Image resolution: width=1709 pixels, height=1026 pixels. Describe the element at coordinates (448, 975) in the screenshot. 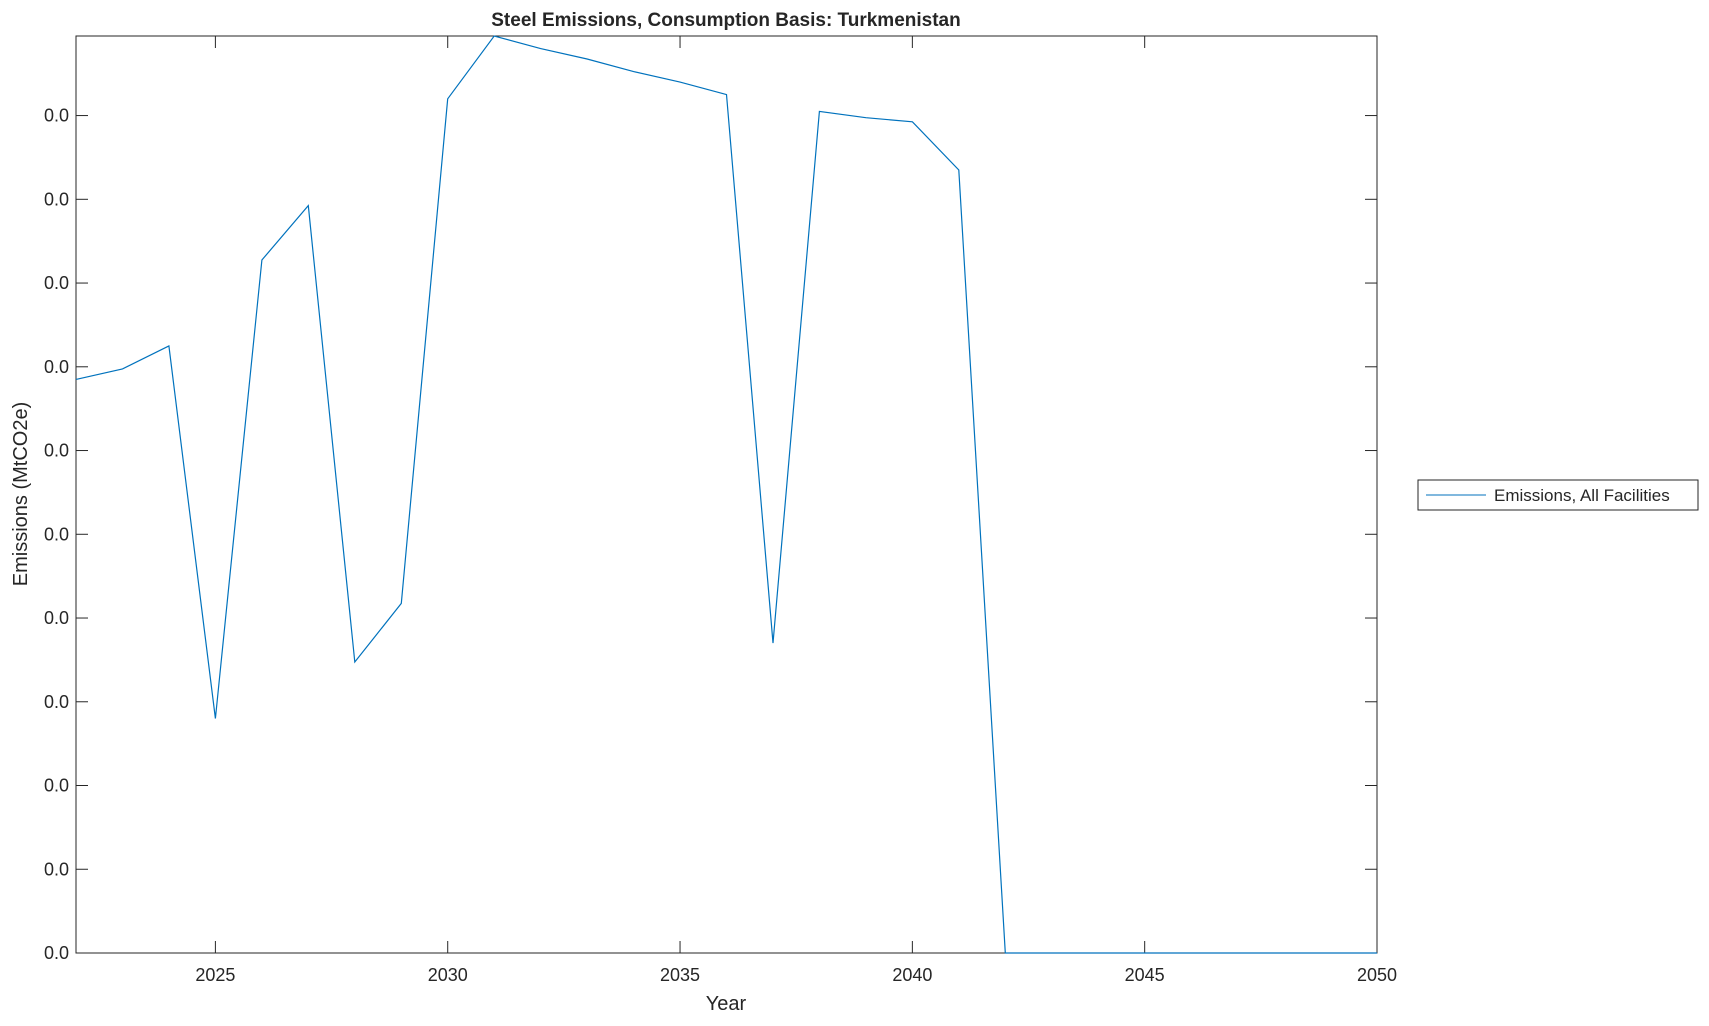

I see `x-tick-label: 2030` at that location.